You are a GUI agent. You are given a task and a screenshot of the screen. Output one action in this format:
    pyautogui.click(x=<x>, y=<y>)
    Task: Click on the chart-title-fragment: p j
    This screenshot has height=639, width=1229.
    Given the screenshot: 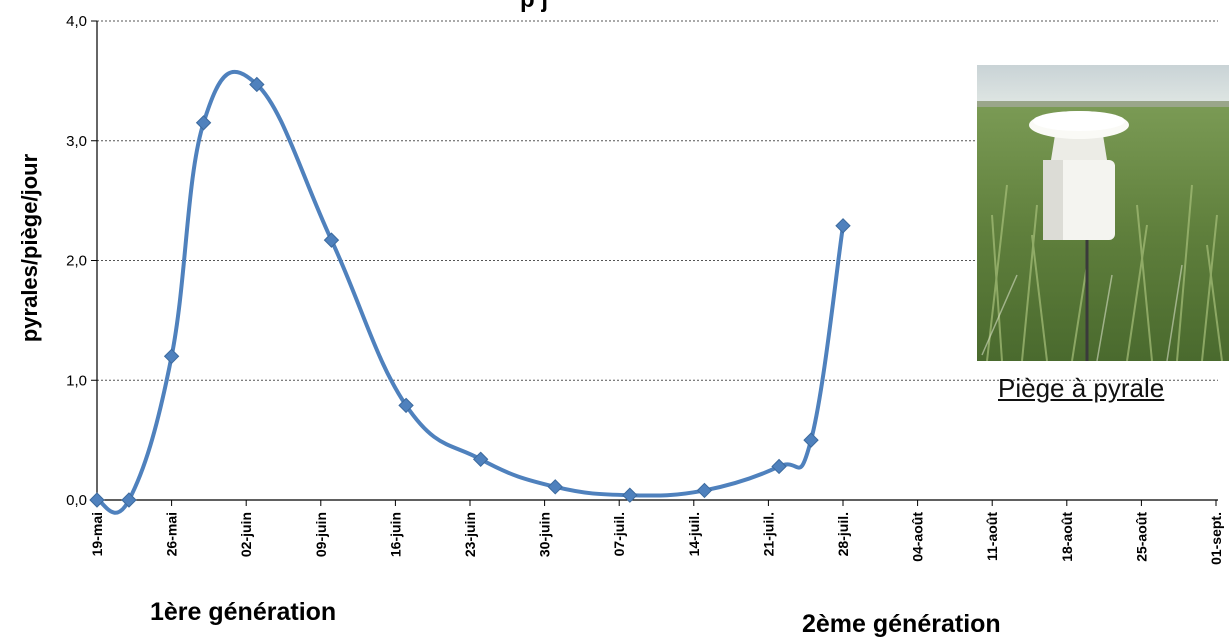 What is the action you would take?
    pyautogui.click(x=534, y=7)
    